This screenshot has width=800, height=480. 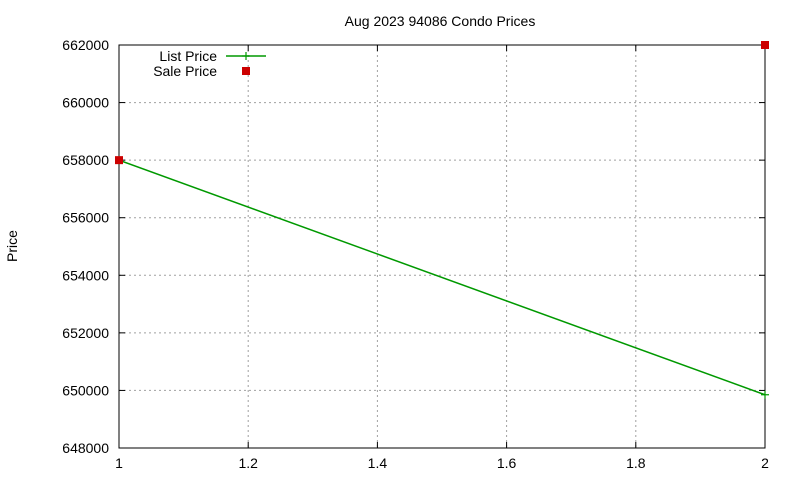 I want to click on y-tick-label: 652000, so click(x=85, y=333).